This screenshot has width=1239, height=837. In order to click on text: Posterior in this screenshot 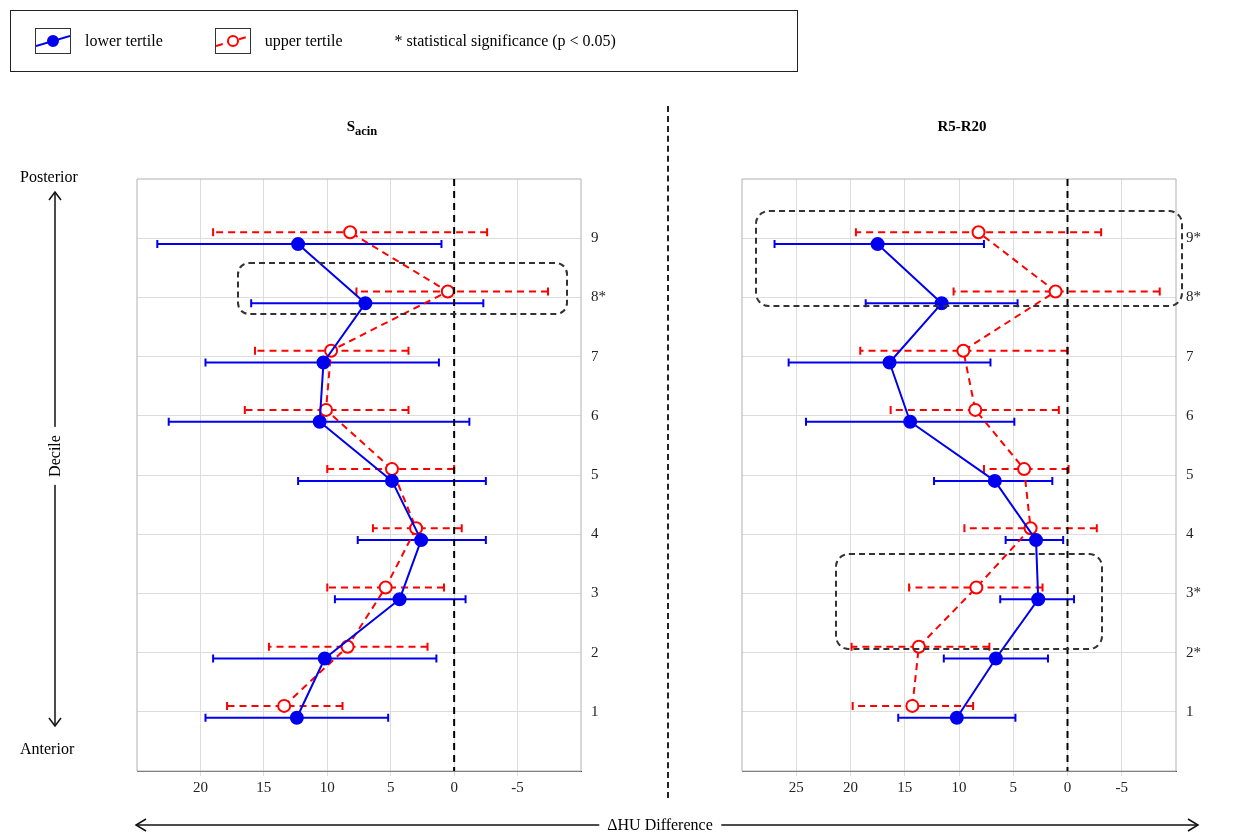, I will do `click(49, 177)`.